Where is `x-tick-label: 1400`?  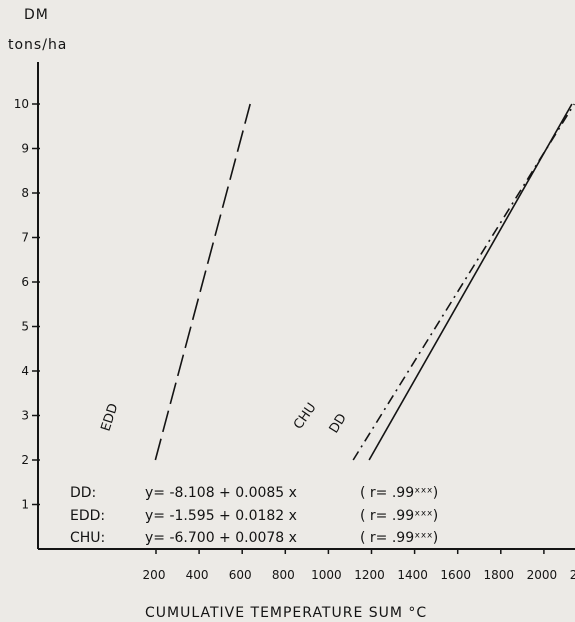
x-tick-label: 1400 is located at coordinates (412, 575).